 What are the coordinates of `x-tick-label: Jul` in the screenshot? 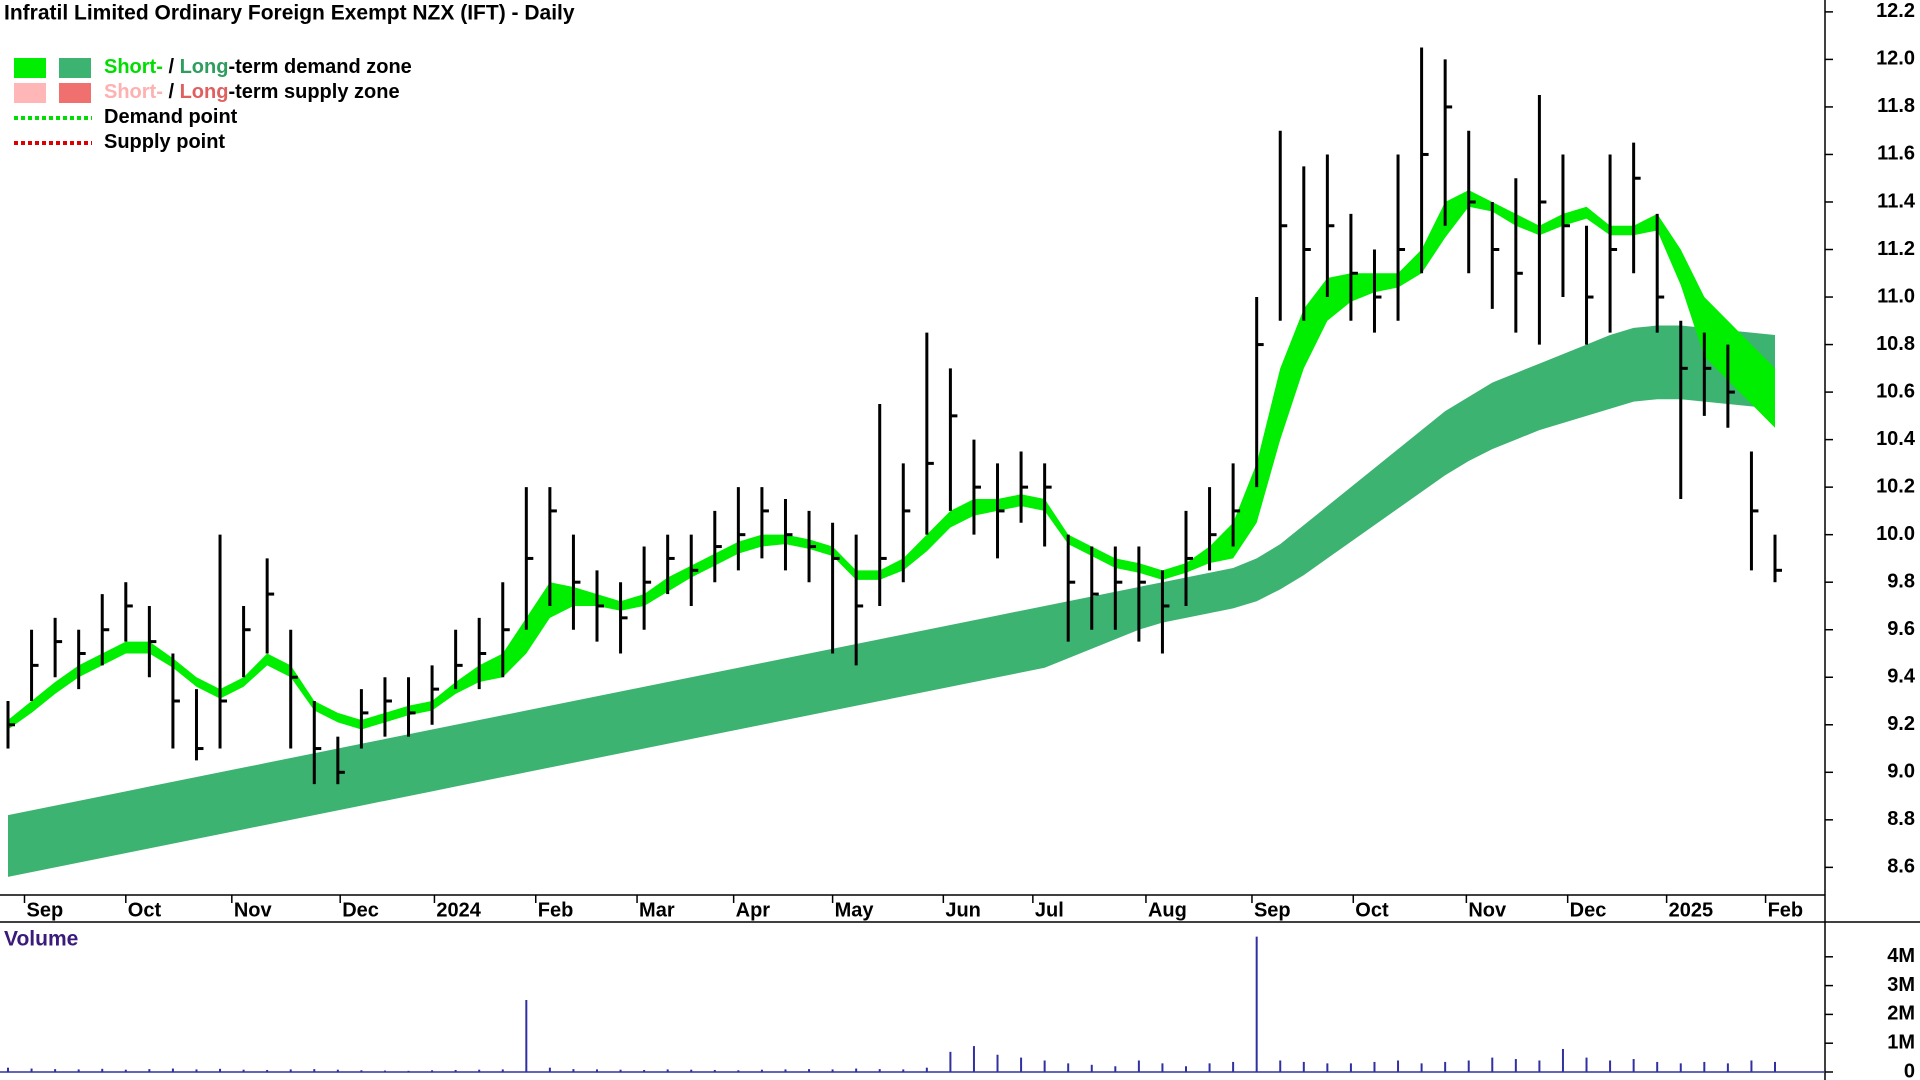 It's located at (1049, 910).